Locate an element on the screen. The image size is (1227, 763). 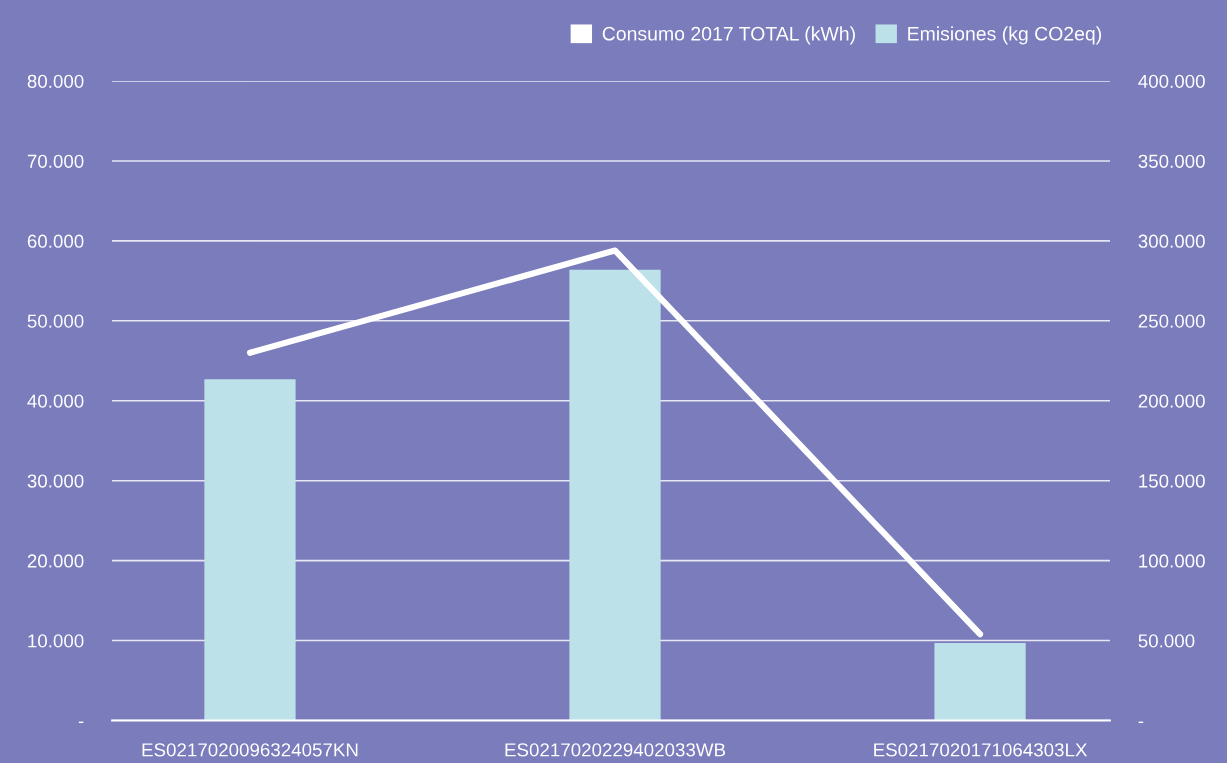
y2-tick-label: 150.000 is located at coordinates (1172, 481).